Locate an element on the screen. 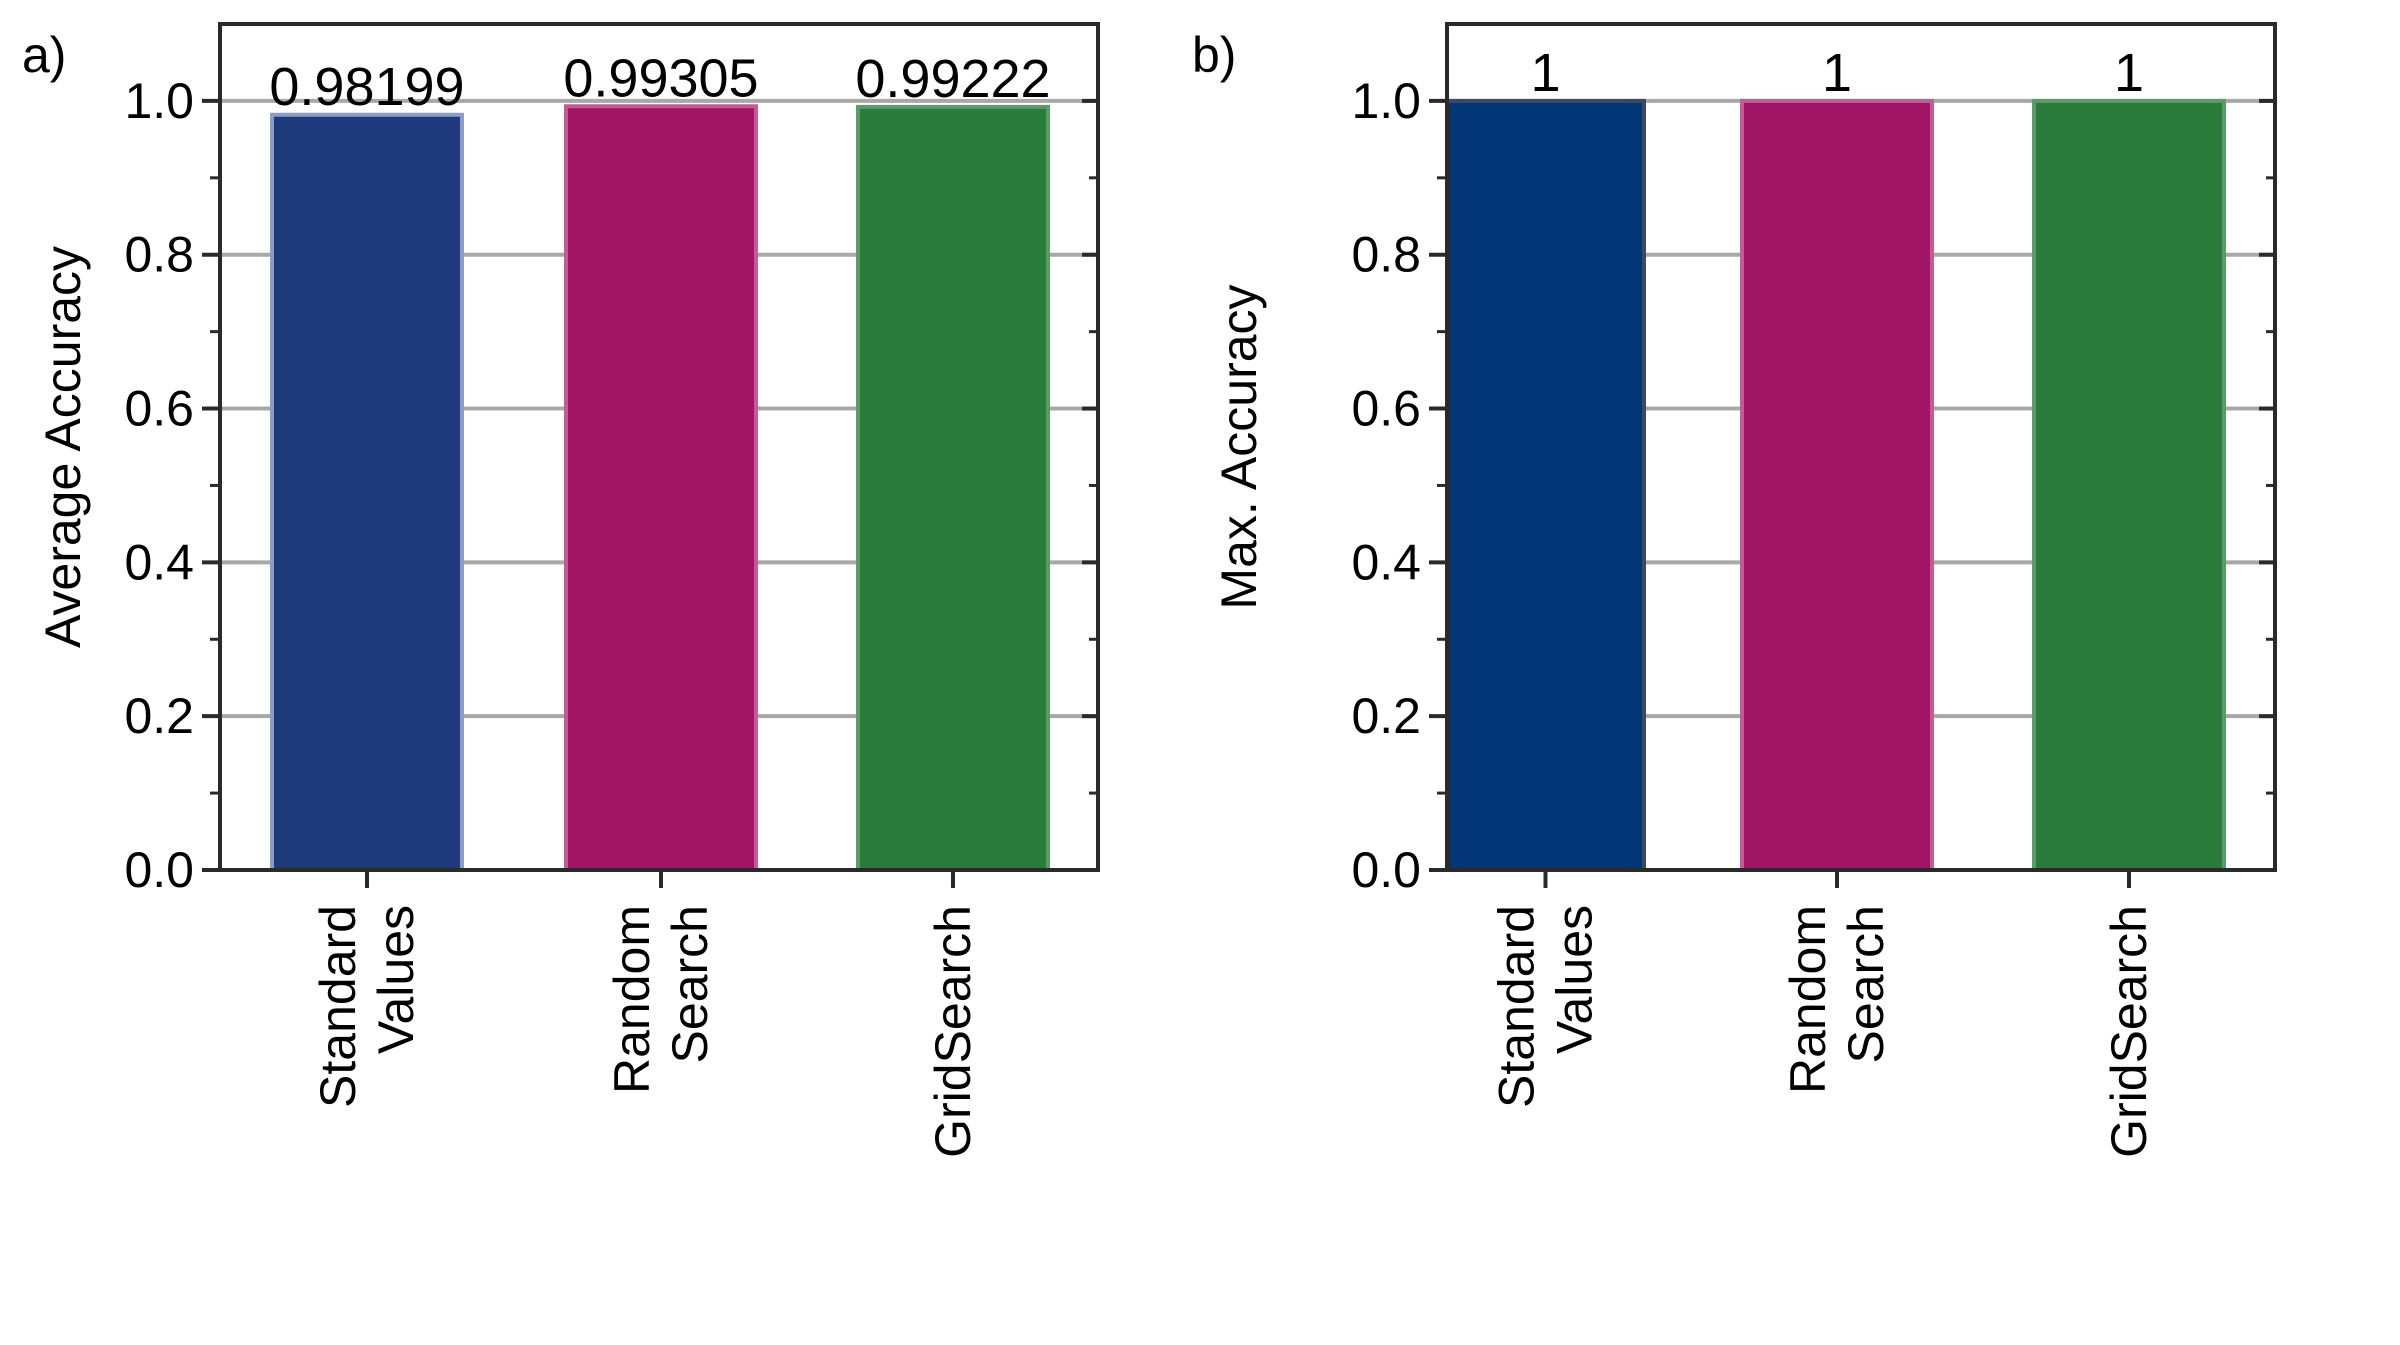  panel-letter: b) is located at coordinates (1214, 55).